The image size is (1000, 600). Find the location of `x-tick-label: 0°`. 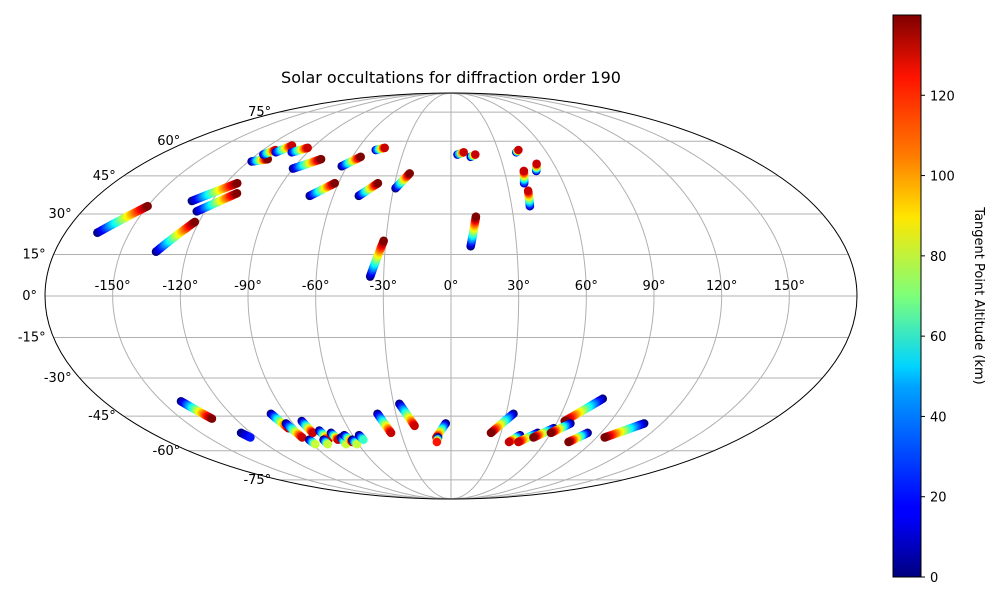

x-tick-label: 0° is located at coordinates (451, 286).